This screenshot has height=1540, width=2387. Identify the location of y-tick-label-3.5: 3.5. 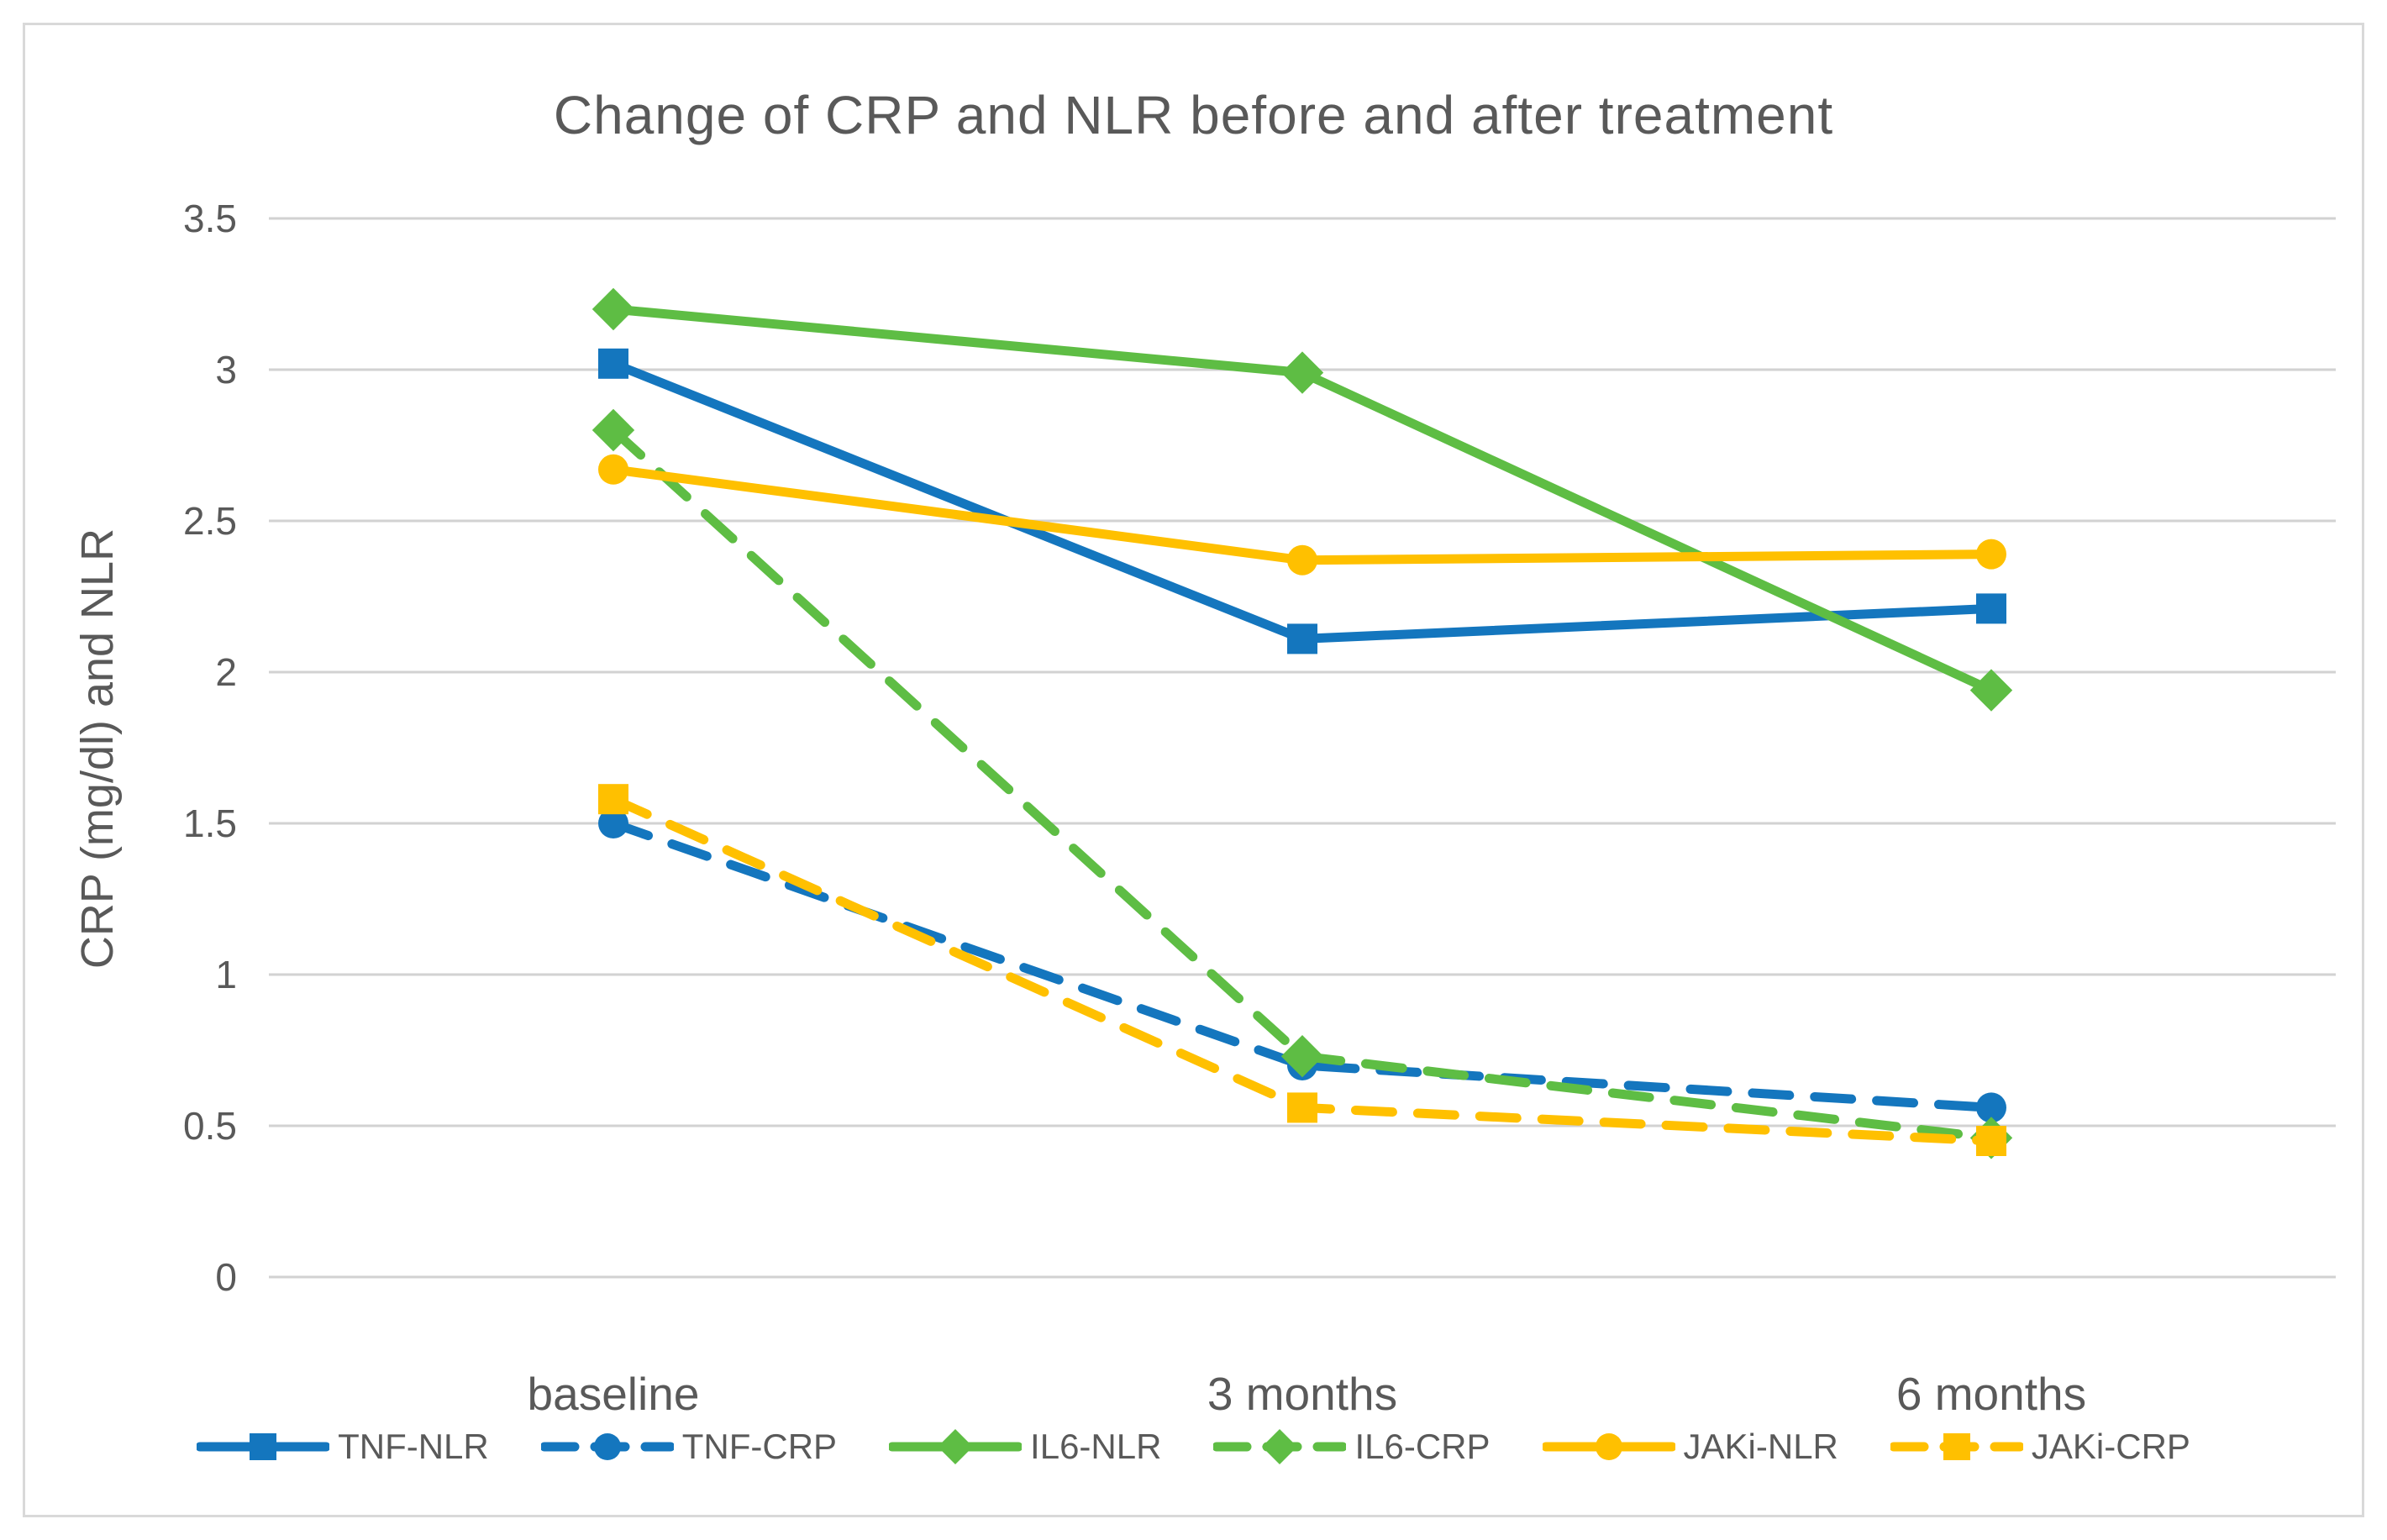
(210, 218).